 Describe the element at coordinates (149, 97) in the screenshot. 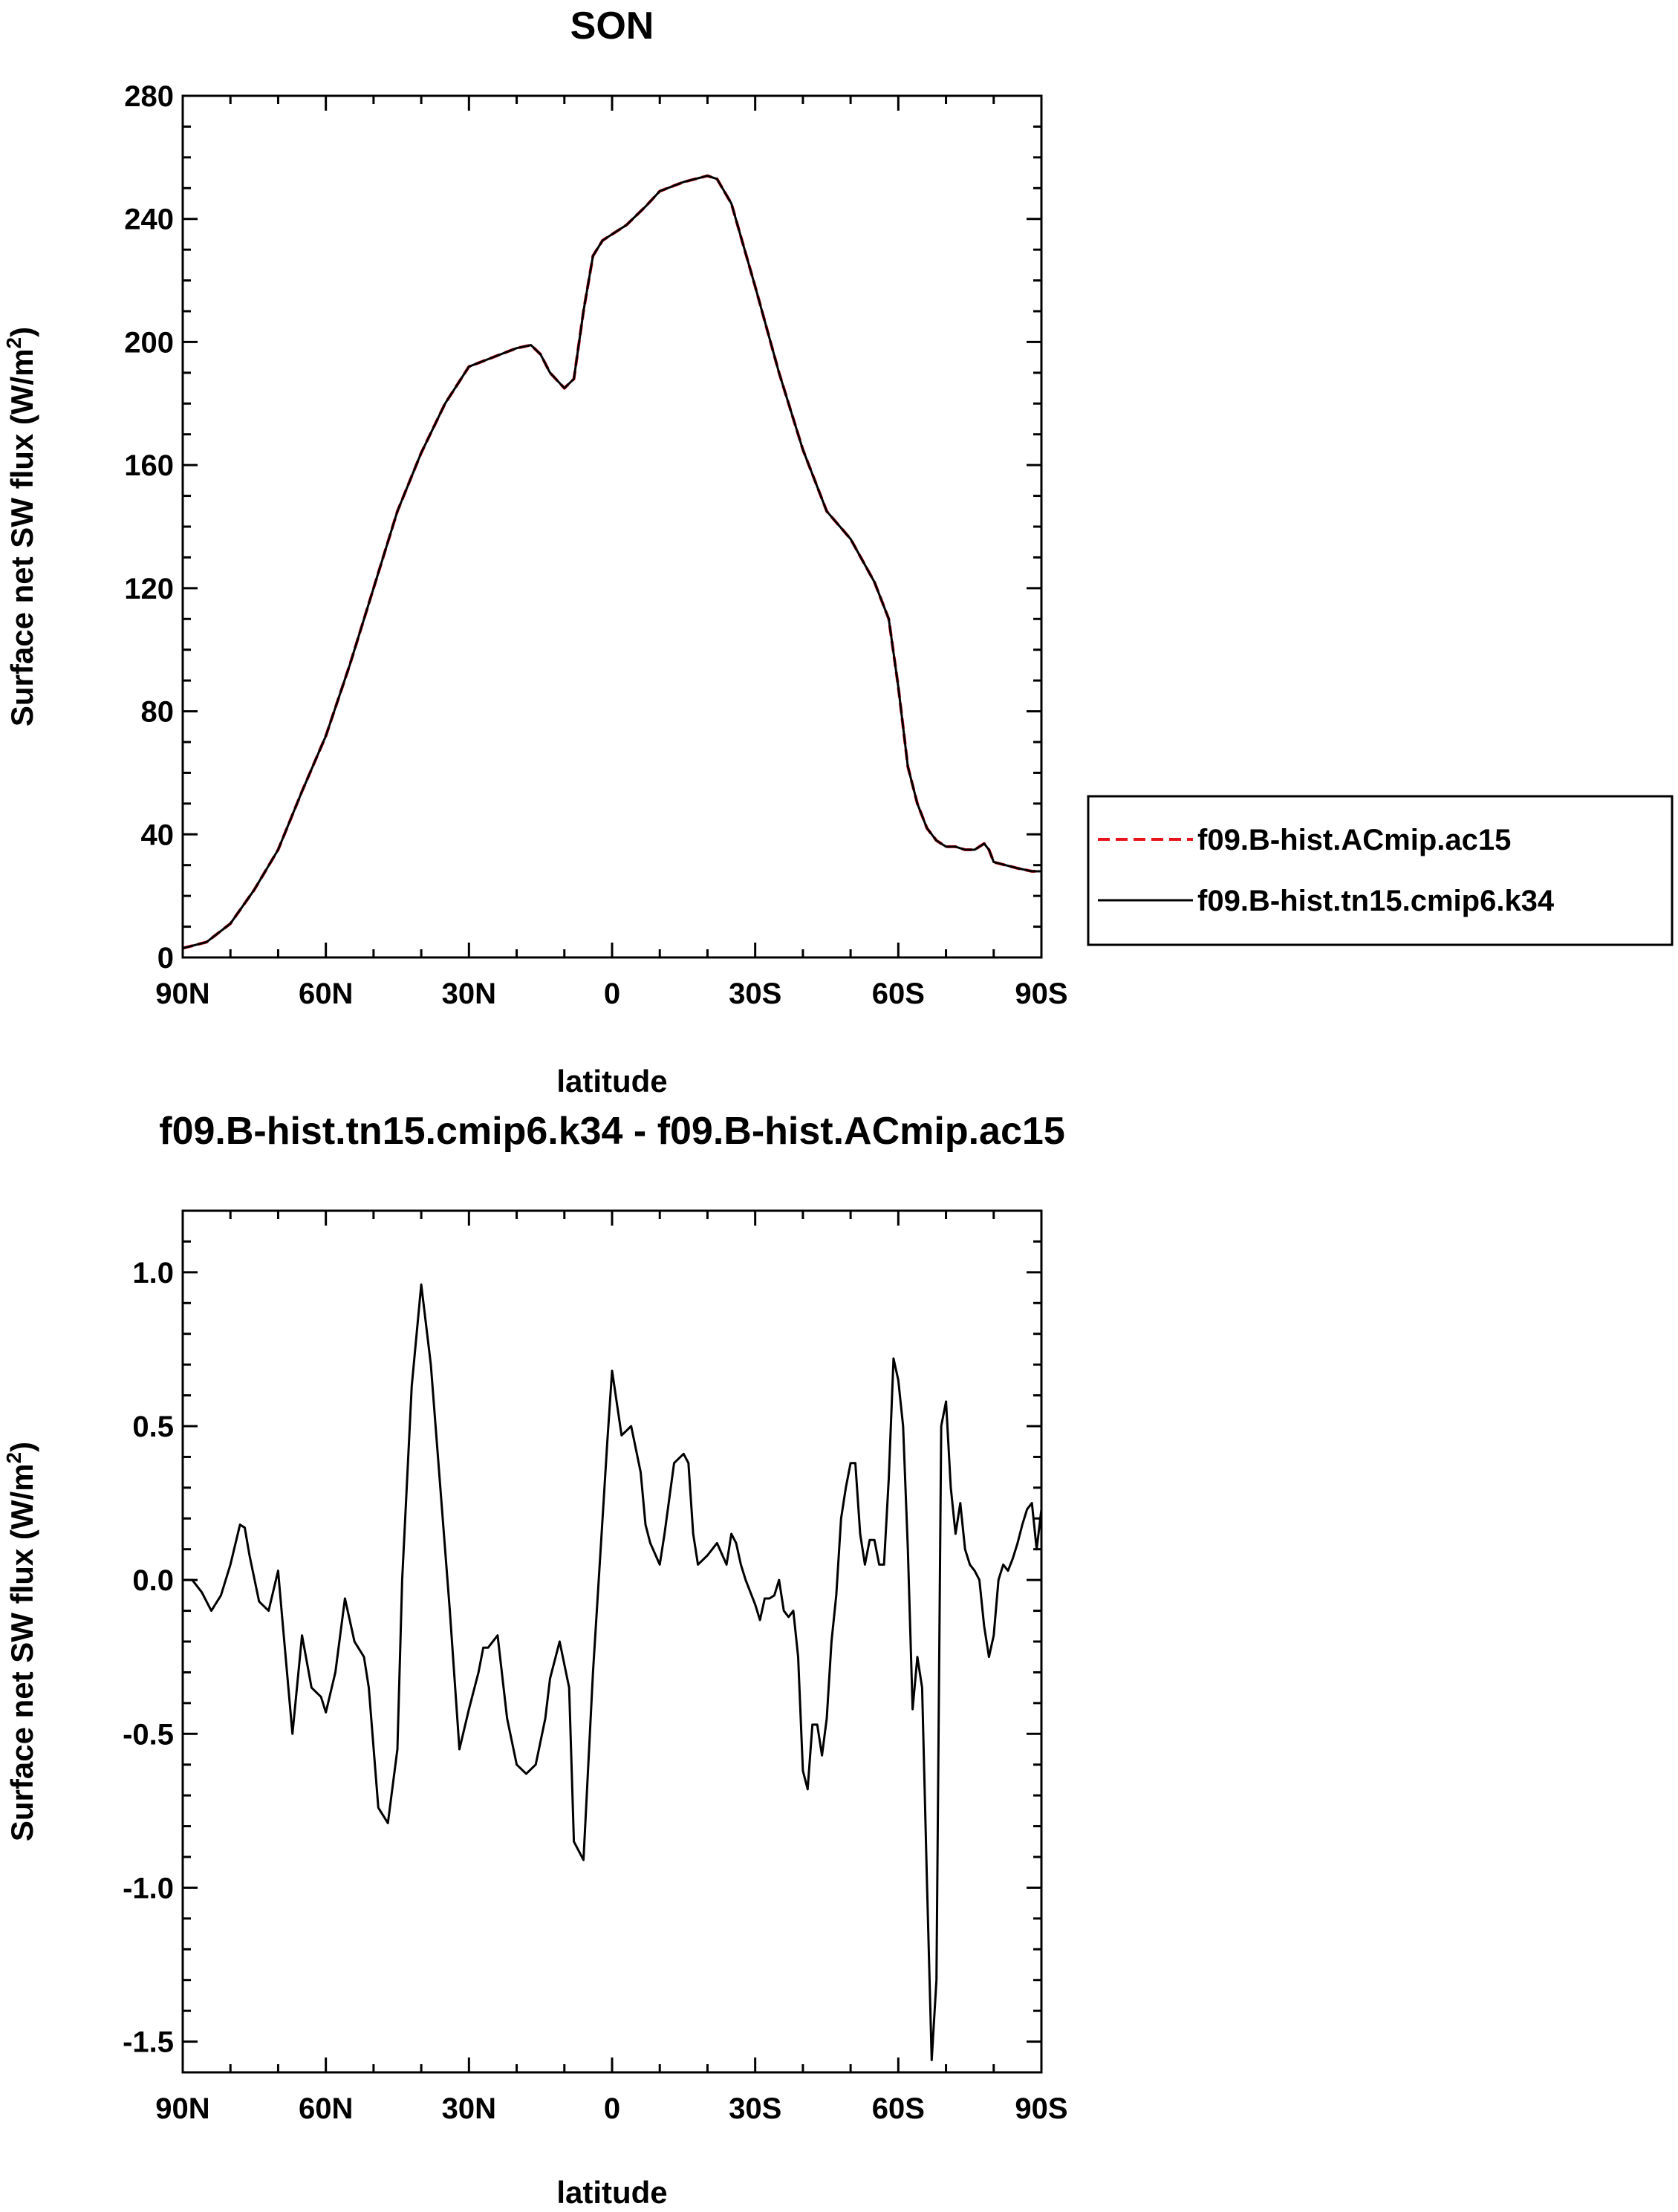

I see `y-tick-label: 280` at that location.